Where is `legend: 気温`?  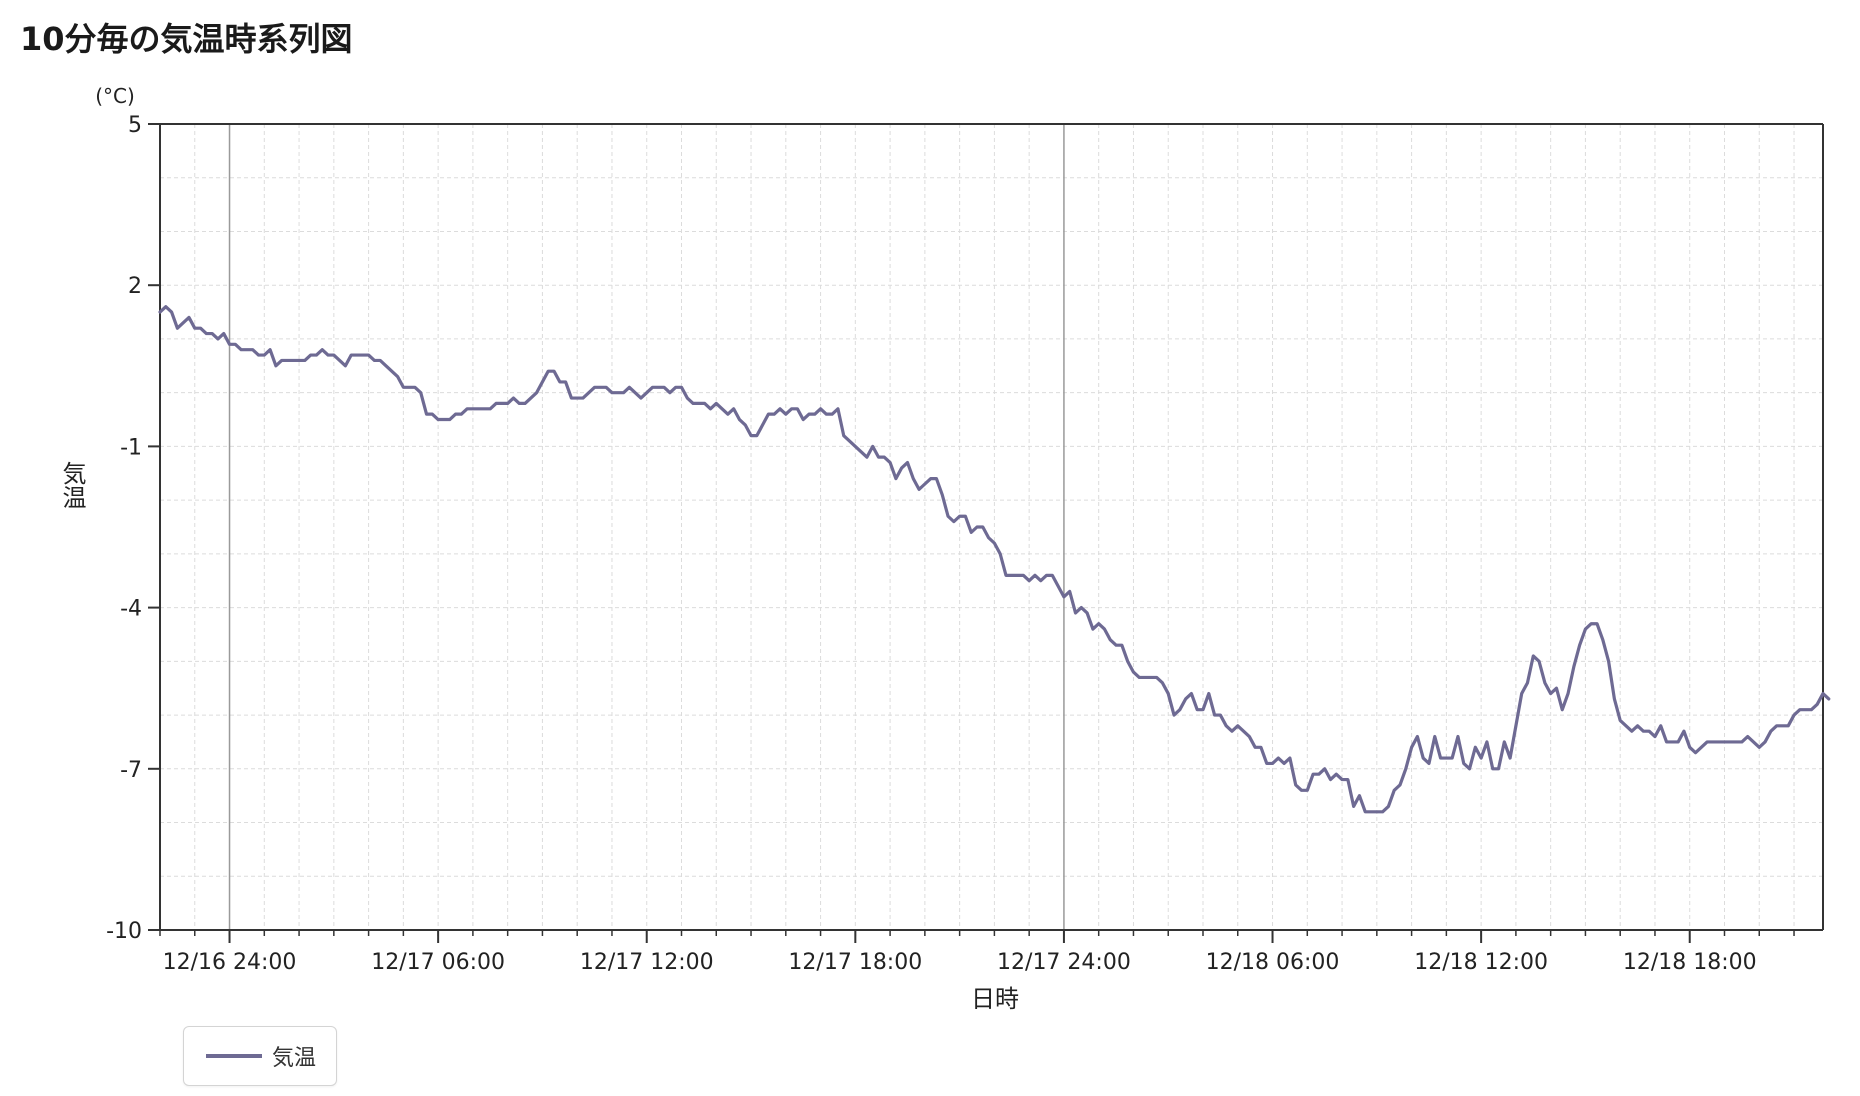 legend: 気温 is located at coordinates (260, 1056).